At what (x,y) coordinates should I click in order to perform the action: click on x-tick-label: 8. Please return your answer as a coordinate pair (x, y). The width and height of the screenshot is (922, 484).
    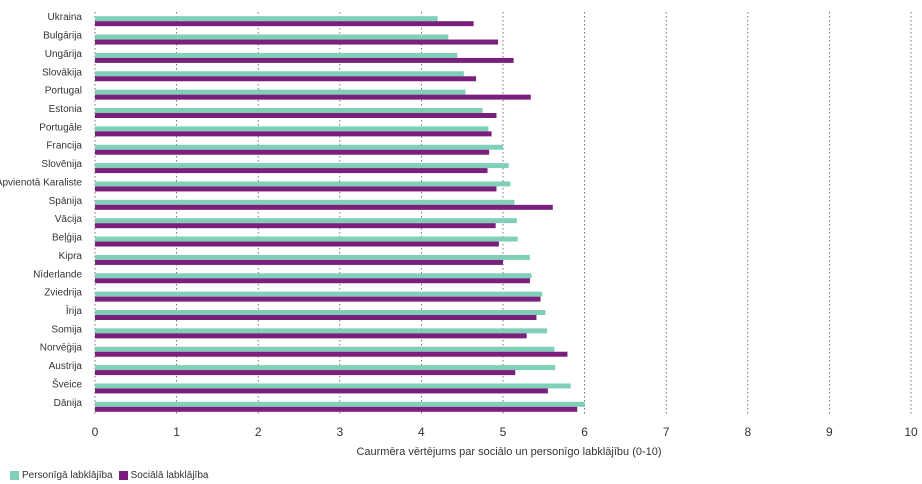
    Looking at the image, I should click on (747, 432).